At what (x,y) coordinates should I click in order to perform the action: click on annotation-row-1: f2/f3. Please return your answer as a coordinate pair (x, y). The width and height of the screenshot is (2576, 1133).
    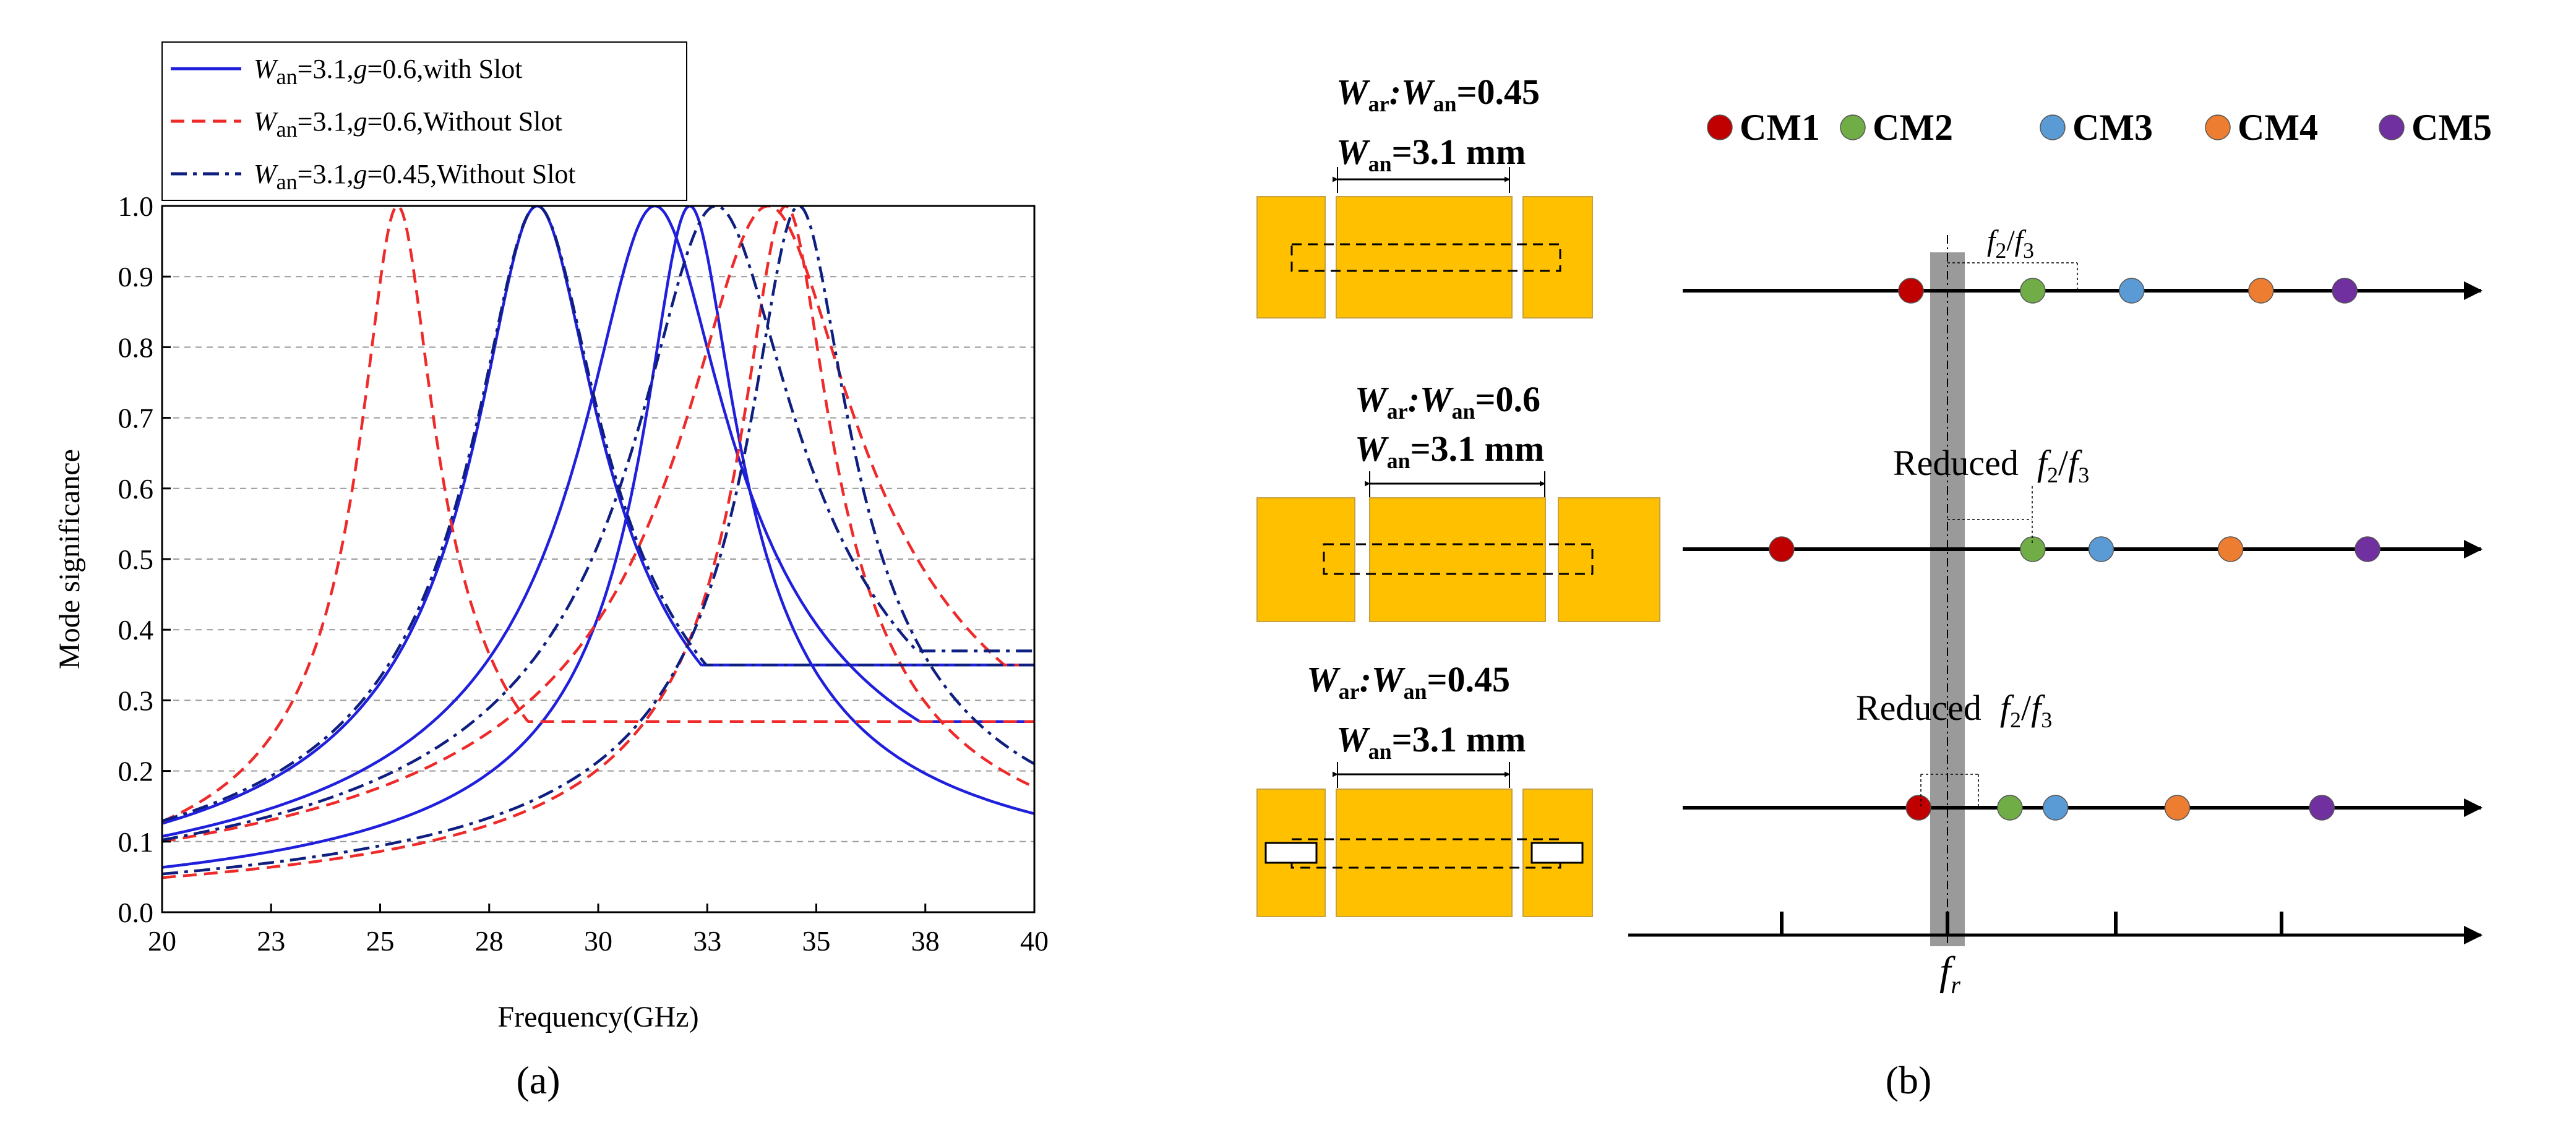
    Looking at the image, I should click on (2013, 257).